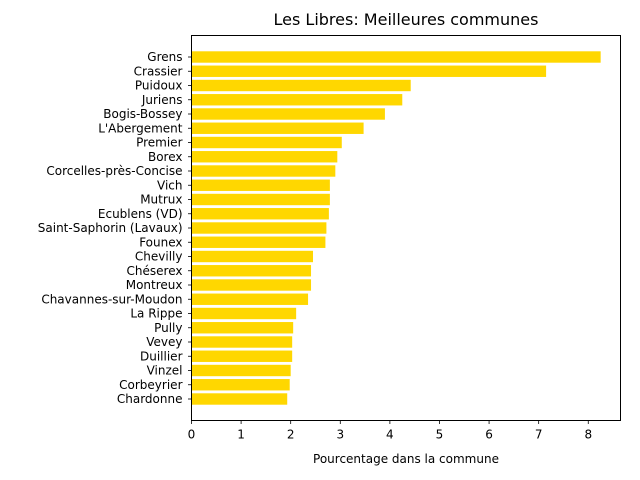 The width and height of the screenshot is (640, 480). I want to click on category-label: Vinzel, so click(165, 371).